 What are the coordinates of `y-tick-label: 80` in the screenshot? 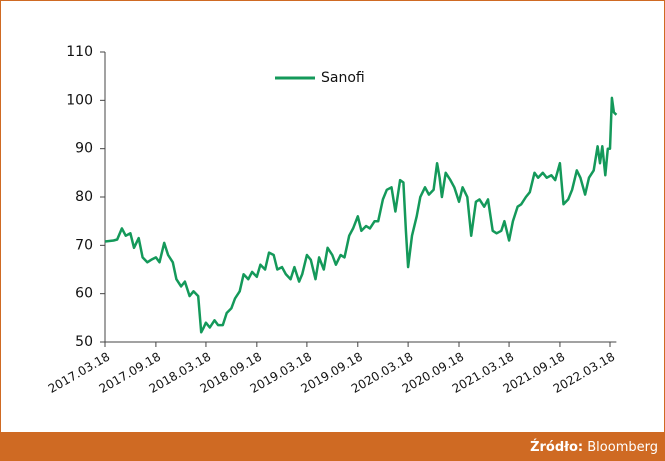 It's located at (84, 197).